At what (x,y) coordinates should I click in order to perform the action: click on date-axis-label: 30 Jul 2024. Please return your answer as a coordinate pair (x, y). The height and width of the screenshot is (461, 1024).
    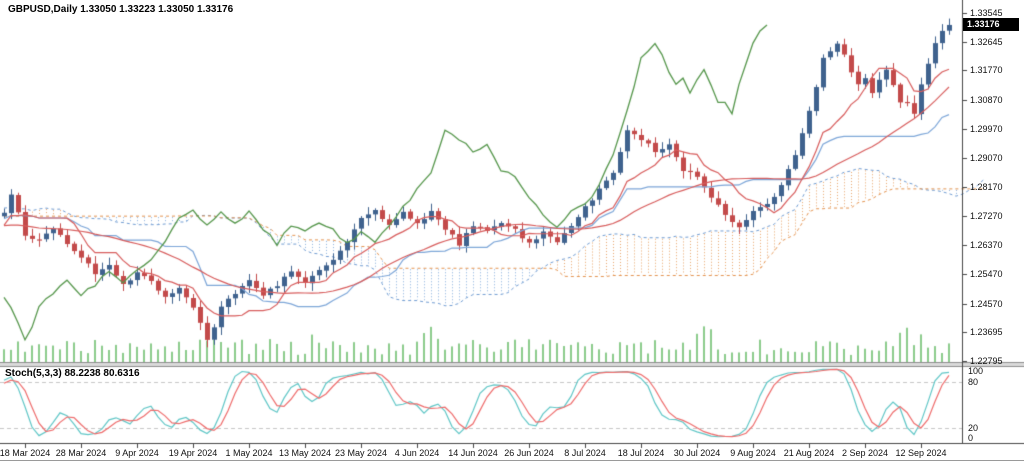
    Looking at the image, I should click on (697, 453).